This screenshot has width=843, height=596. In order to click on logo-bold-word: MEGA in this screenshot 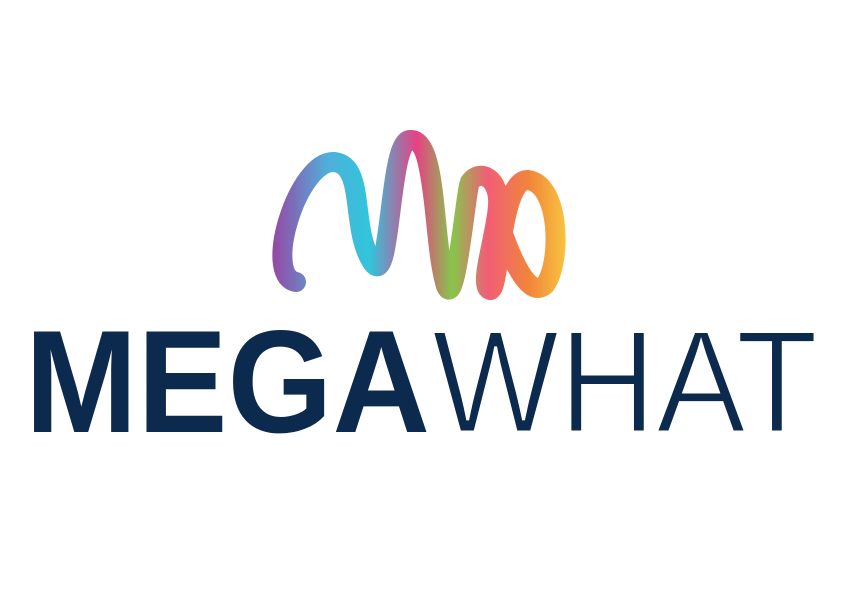, I will do `click(227, 381)`.